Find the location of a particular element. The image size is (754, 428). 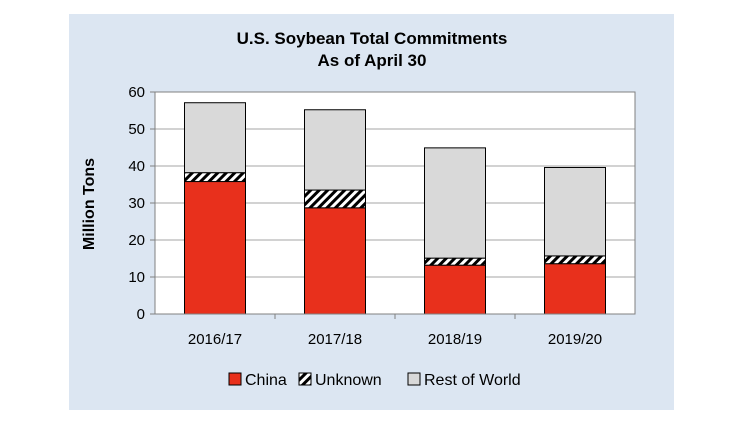

legend-swatch-china is located at coordinates (235, 379).